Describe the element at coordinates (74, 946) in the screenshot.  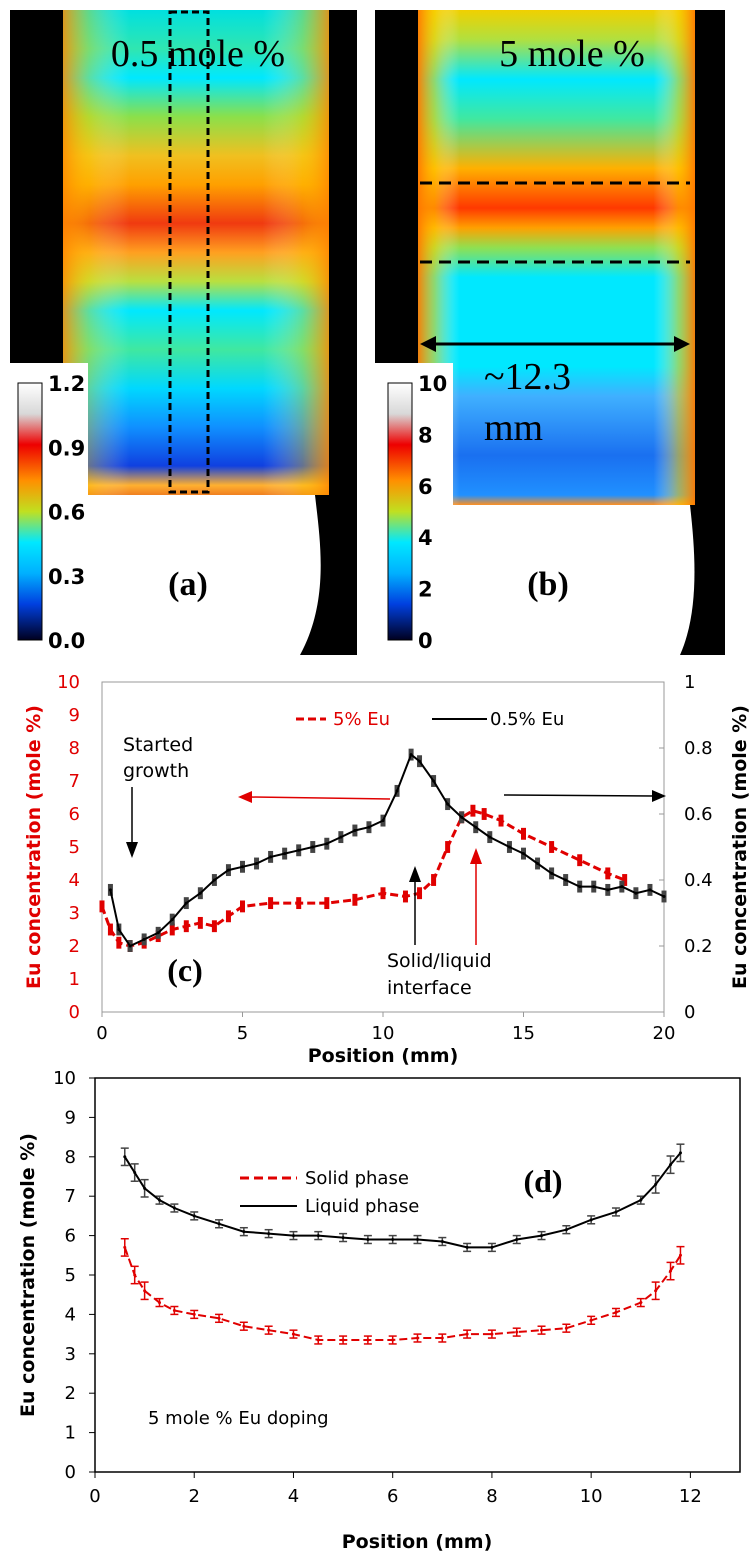
I see `chart-c-ytick-left-label: 2` at that location.